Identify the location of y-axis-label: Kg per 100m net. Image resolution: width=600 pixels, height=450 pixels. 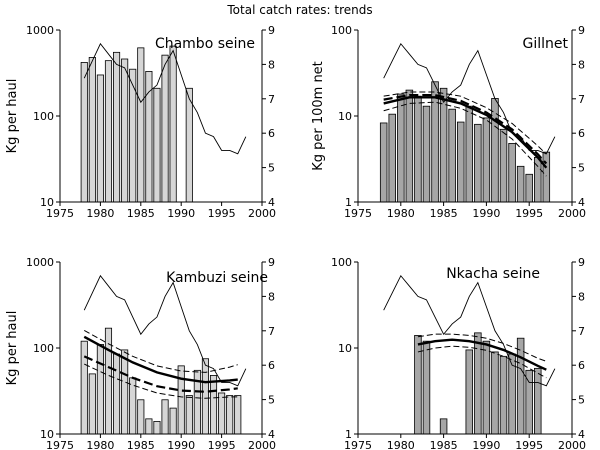
(318, 116).